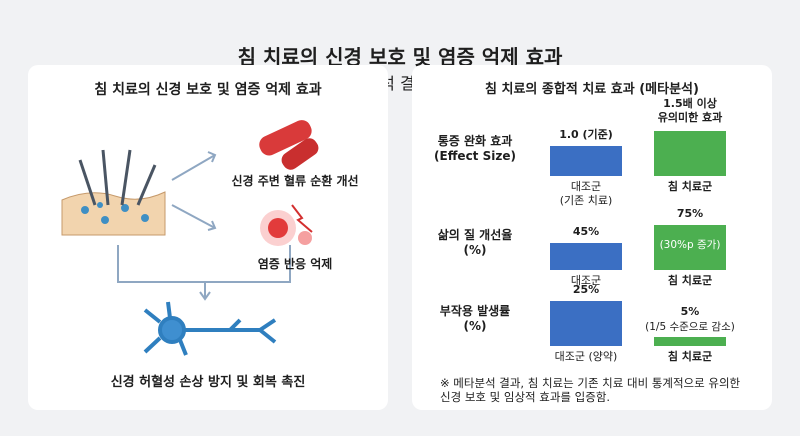 The height and width of the screenshot is (436, 800). What do you see at coordinates (295, 181) in the screenshot?
I see `effect-label: 신경 주변 혈류 순환 개선` at bounding box center [295, 181].